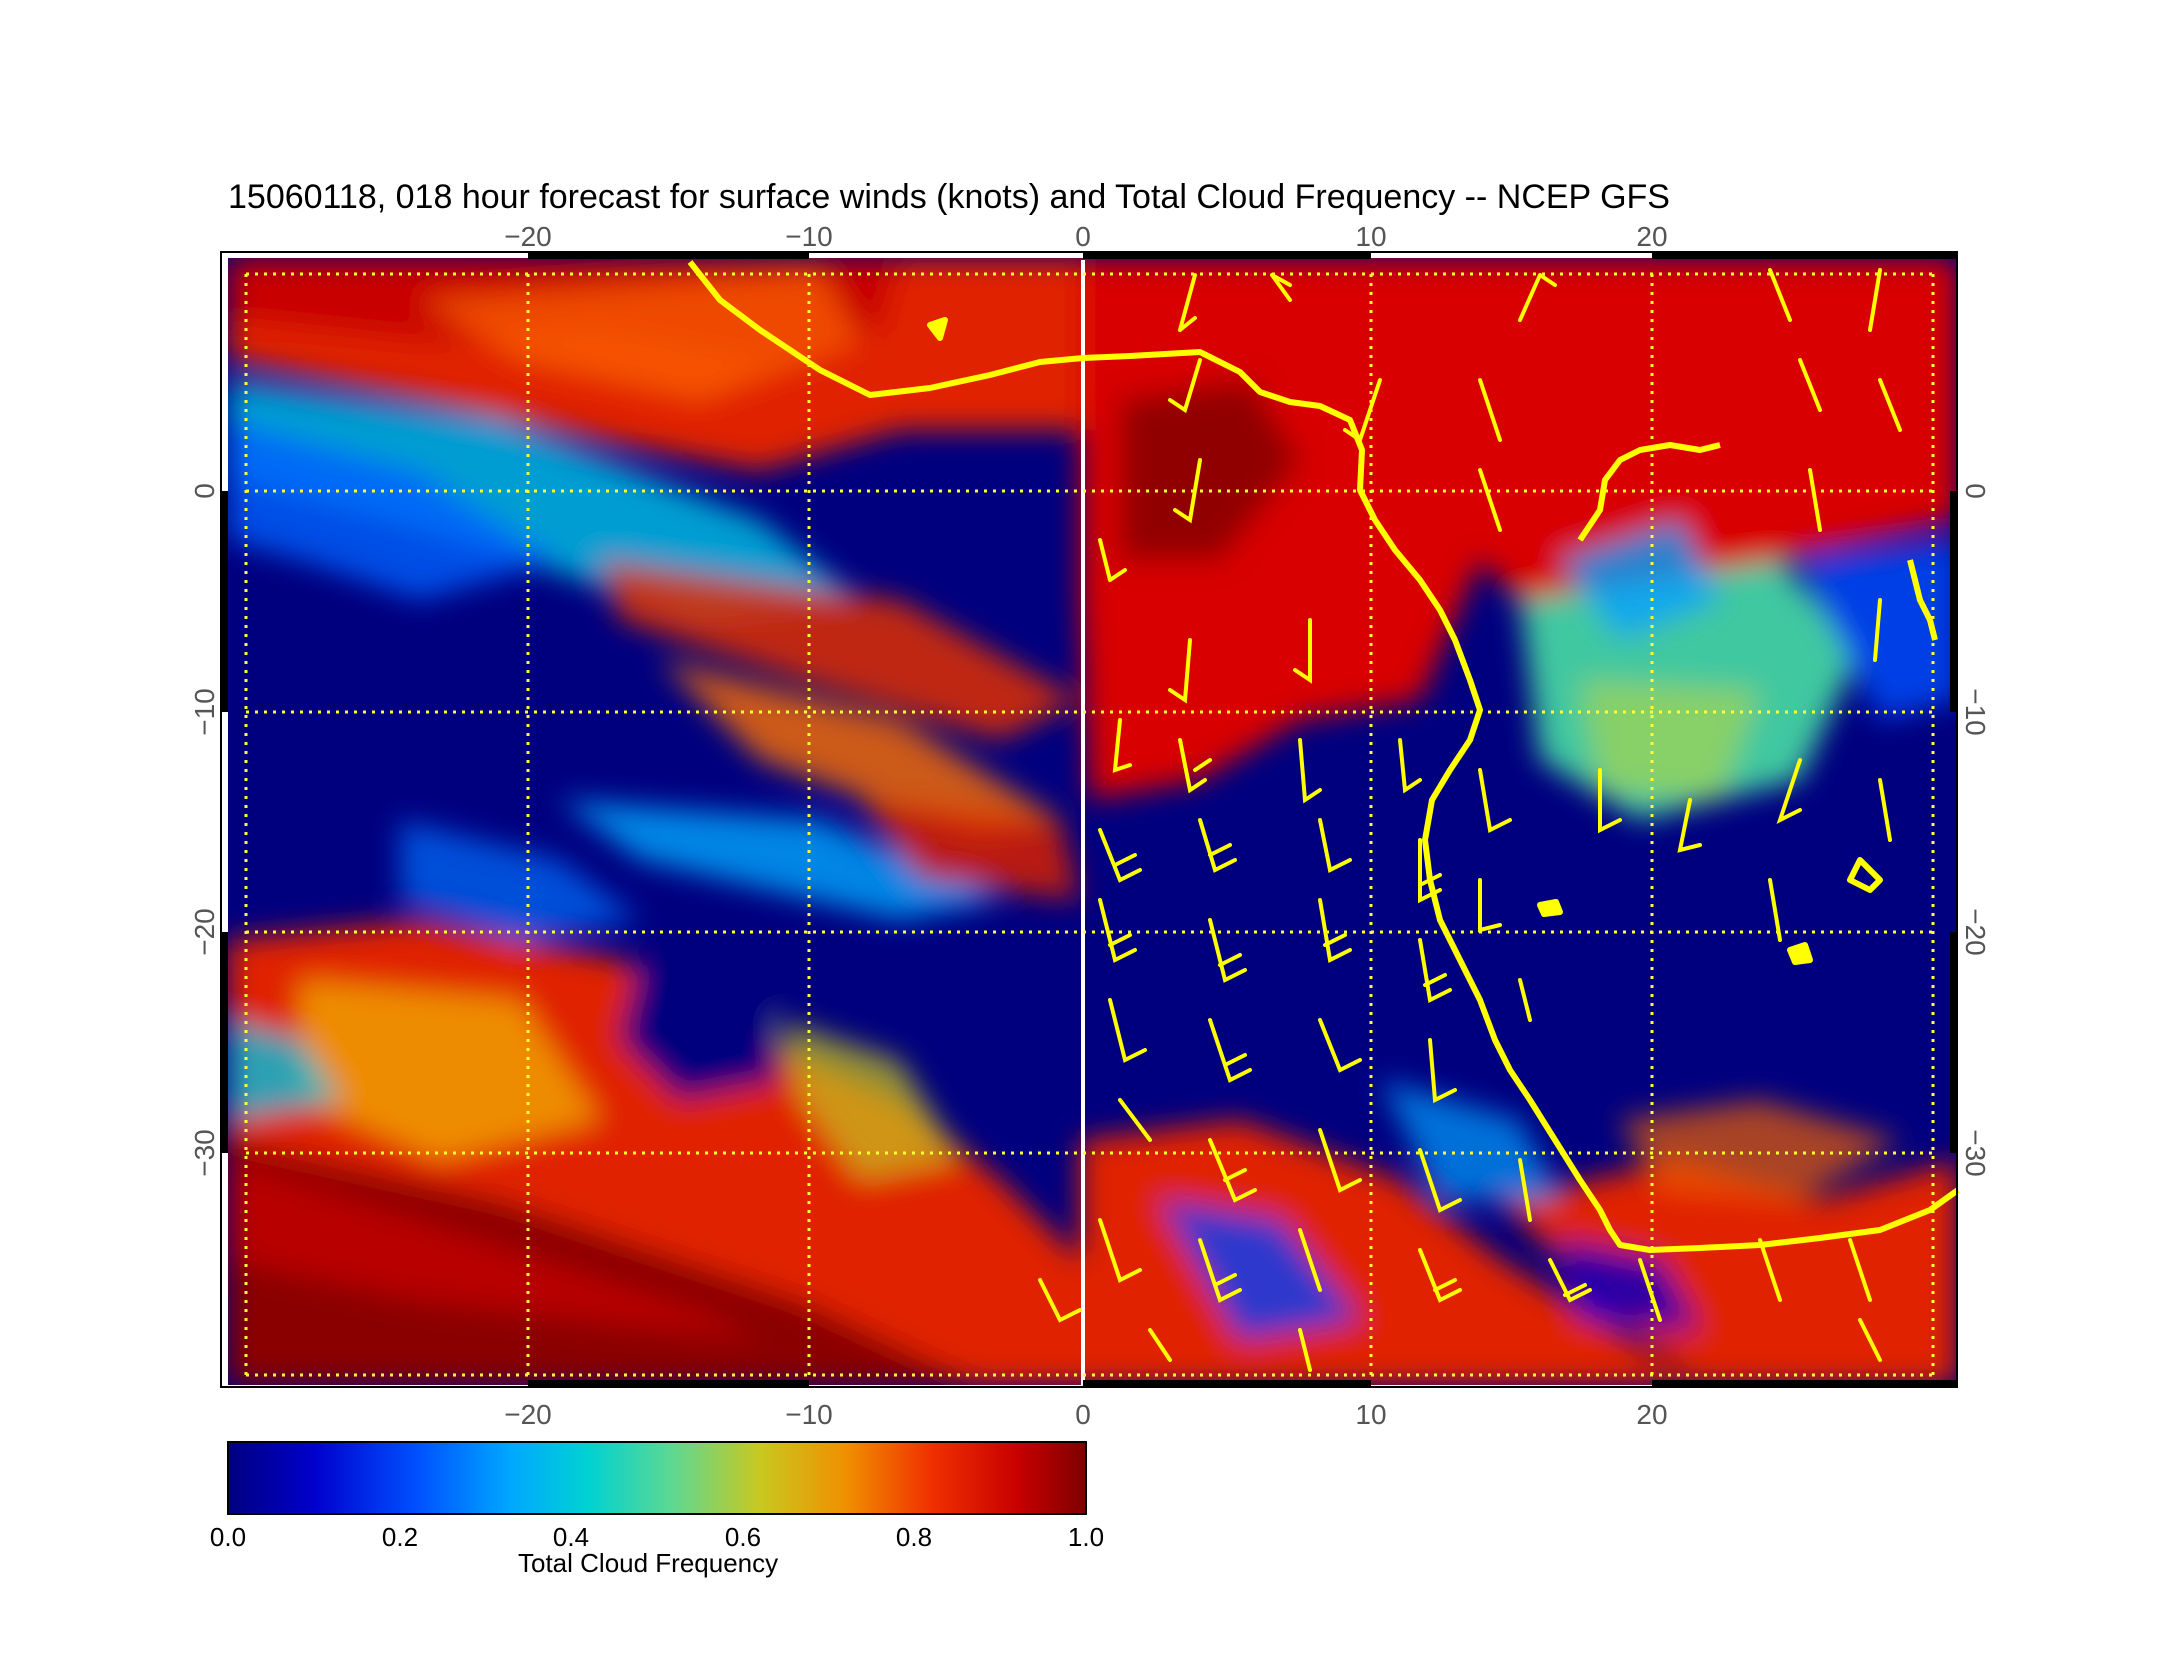  I want to click on colorbar-tick-label: 0.4, so click(571, 1537).